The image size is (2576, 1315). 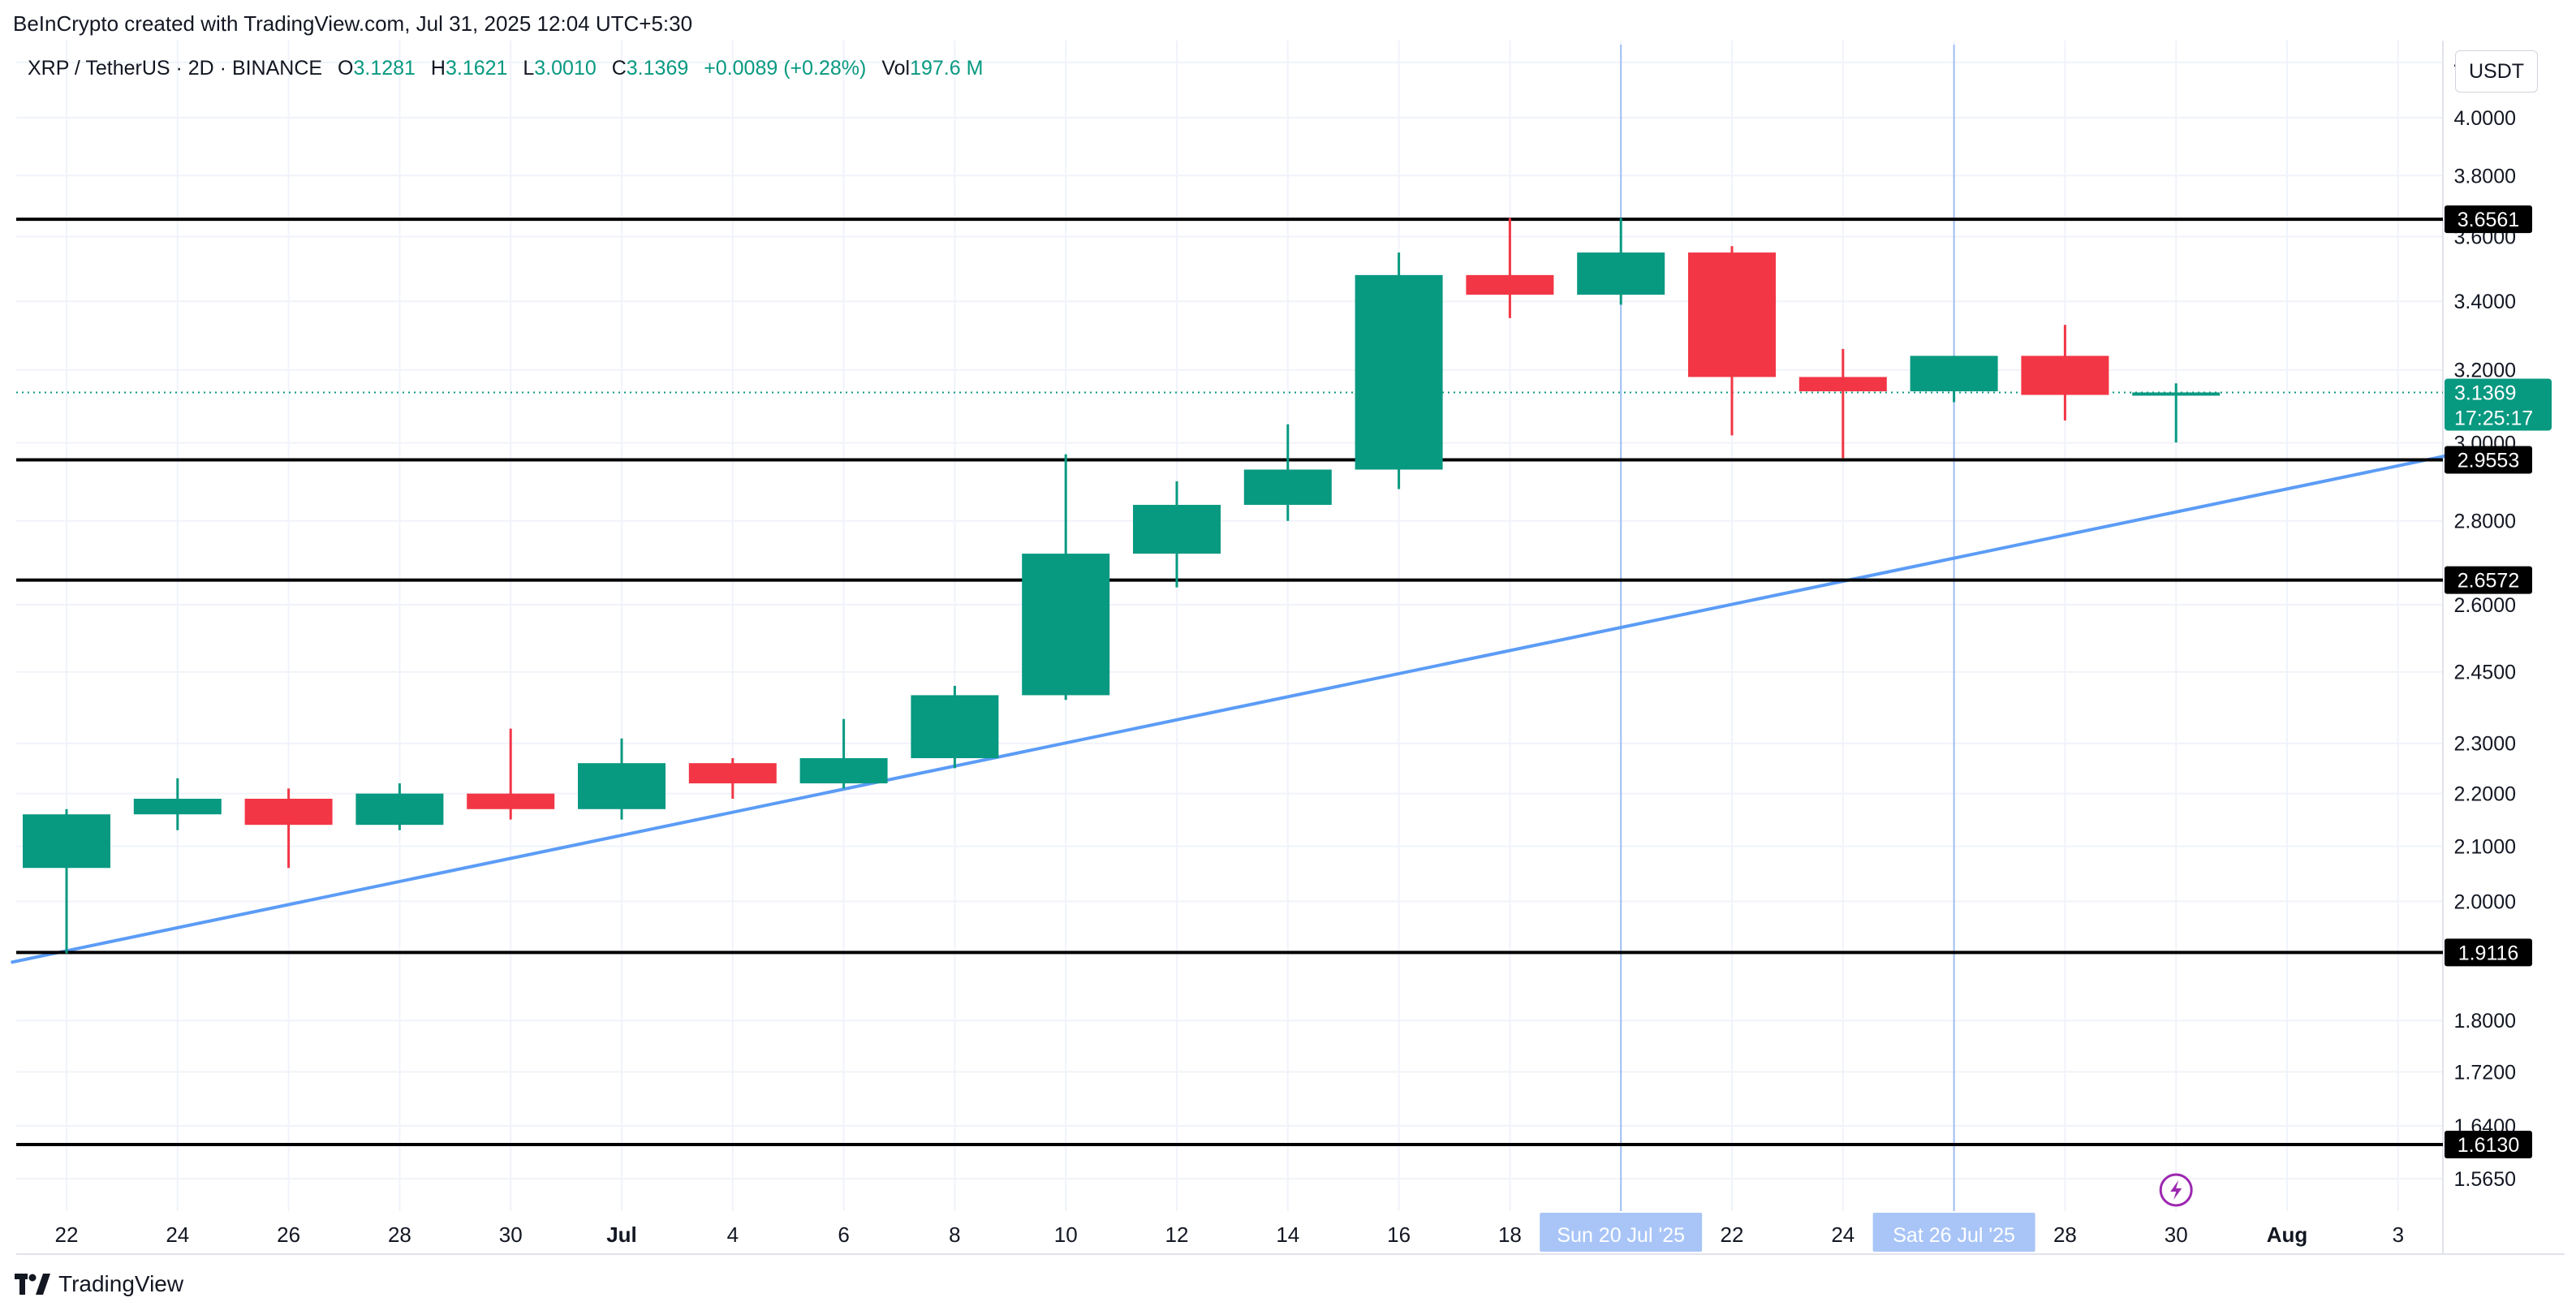 I want to click on brand-name: TradingView, so click(x=121, y=1284).